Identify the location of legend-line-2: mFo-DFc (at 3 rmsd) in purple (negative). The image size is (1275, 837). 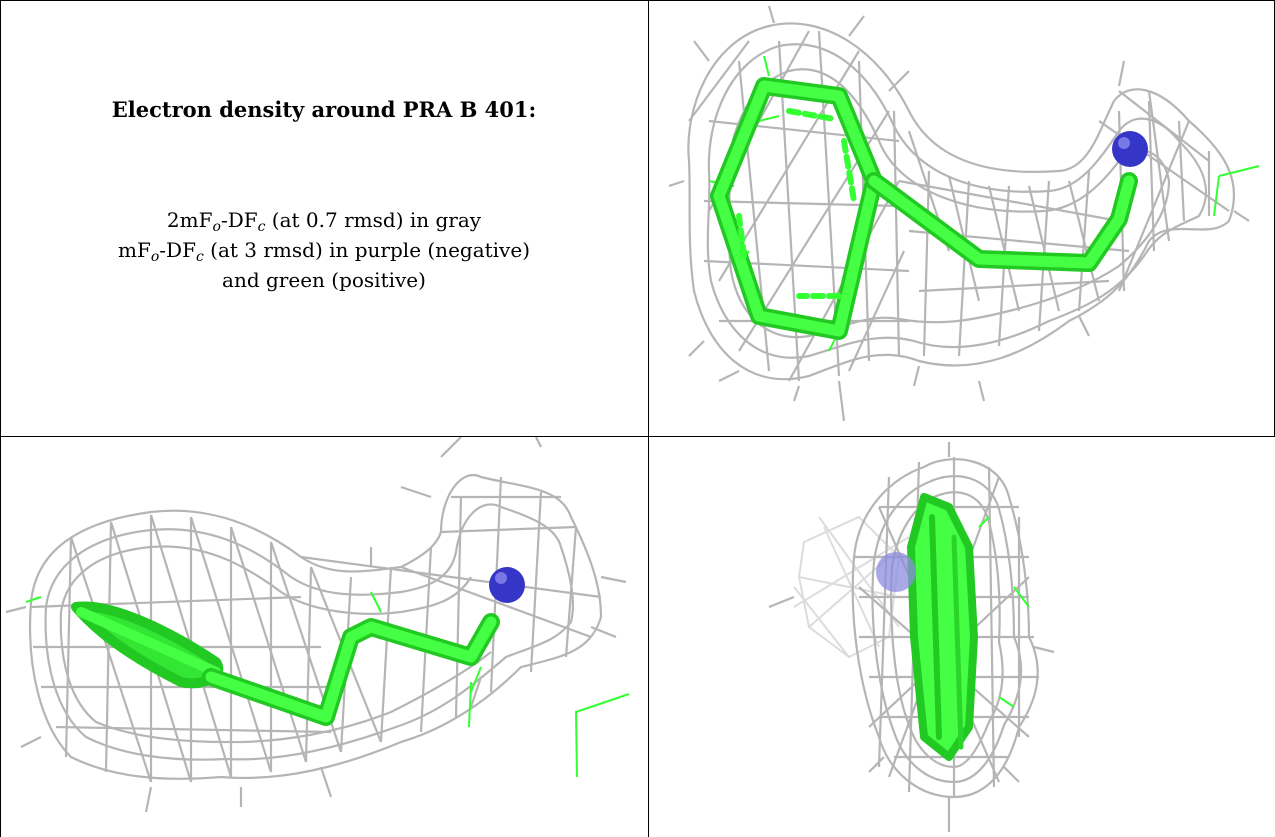
(324, 251).